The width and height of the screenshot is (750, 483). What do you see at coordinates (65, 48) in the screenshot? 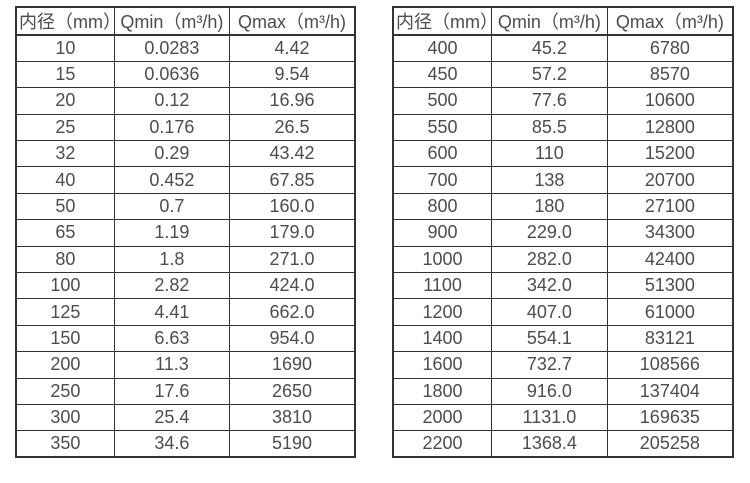
I see `table-cell: 10` at bounding box center [65, 48].